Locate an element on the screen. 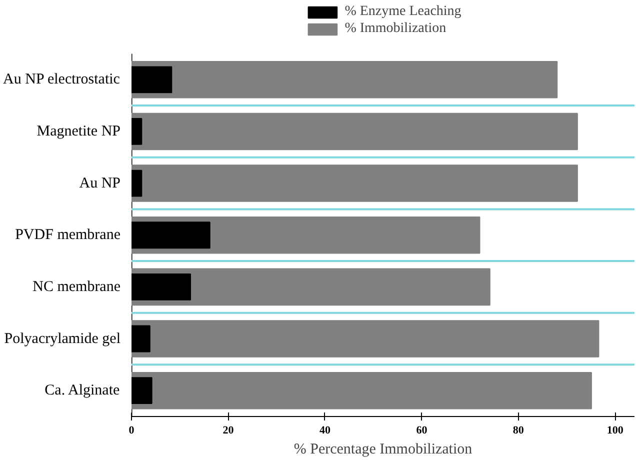 Image resolution: width=636 pixels, height=460 pixels. y-tick-label: Polyacrylamide gel is located at coordinates (62, 338).